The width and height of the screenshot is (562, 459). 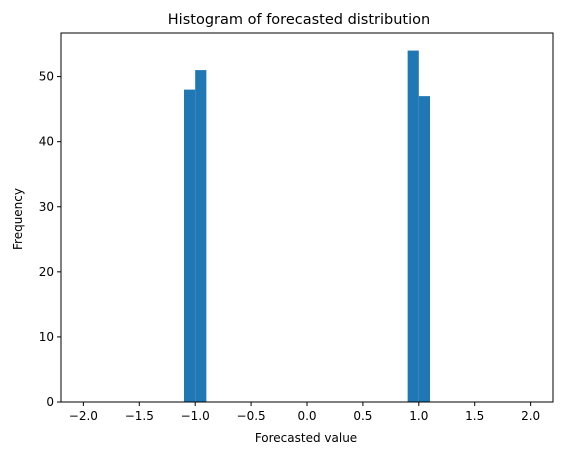 What do you see at coordinates (46, 207) in the screenshot?
I see `y-tick-label-3: 30` at bounding box center [46, 207].